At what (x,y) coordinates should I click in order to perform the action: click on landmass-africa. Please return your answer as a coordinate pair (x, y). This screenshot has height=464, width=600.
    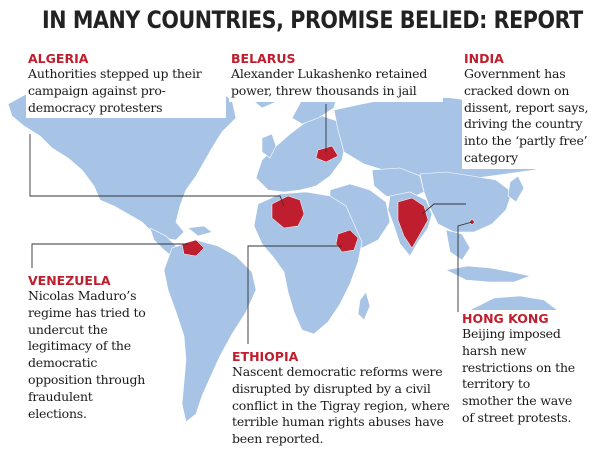
    Looking at the image, I should click on (308, 263).